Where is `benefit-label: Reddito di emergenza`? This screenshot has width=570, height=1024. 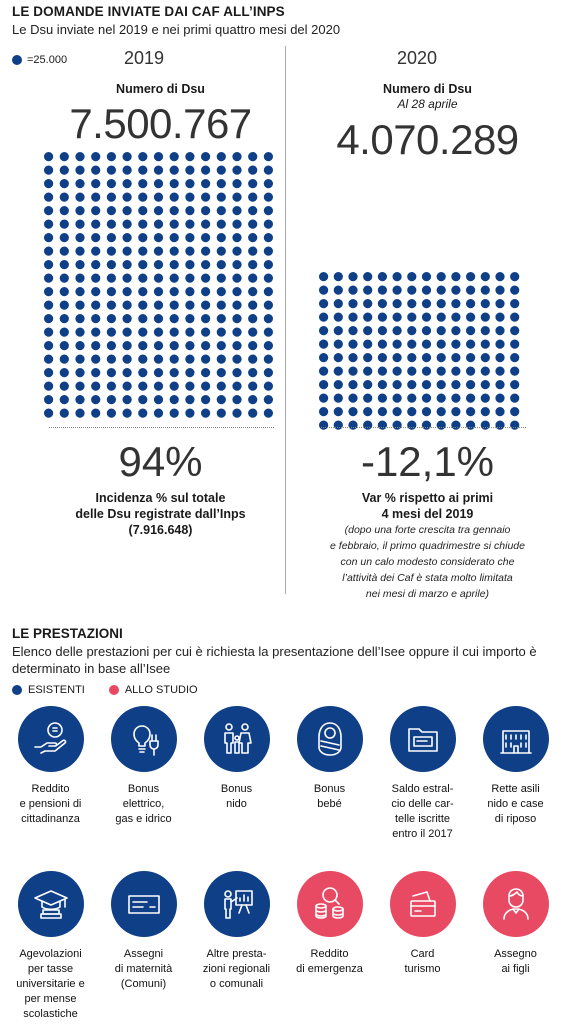
benefit-label: Reddito di emergenza is located at coordinates (329, 961).